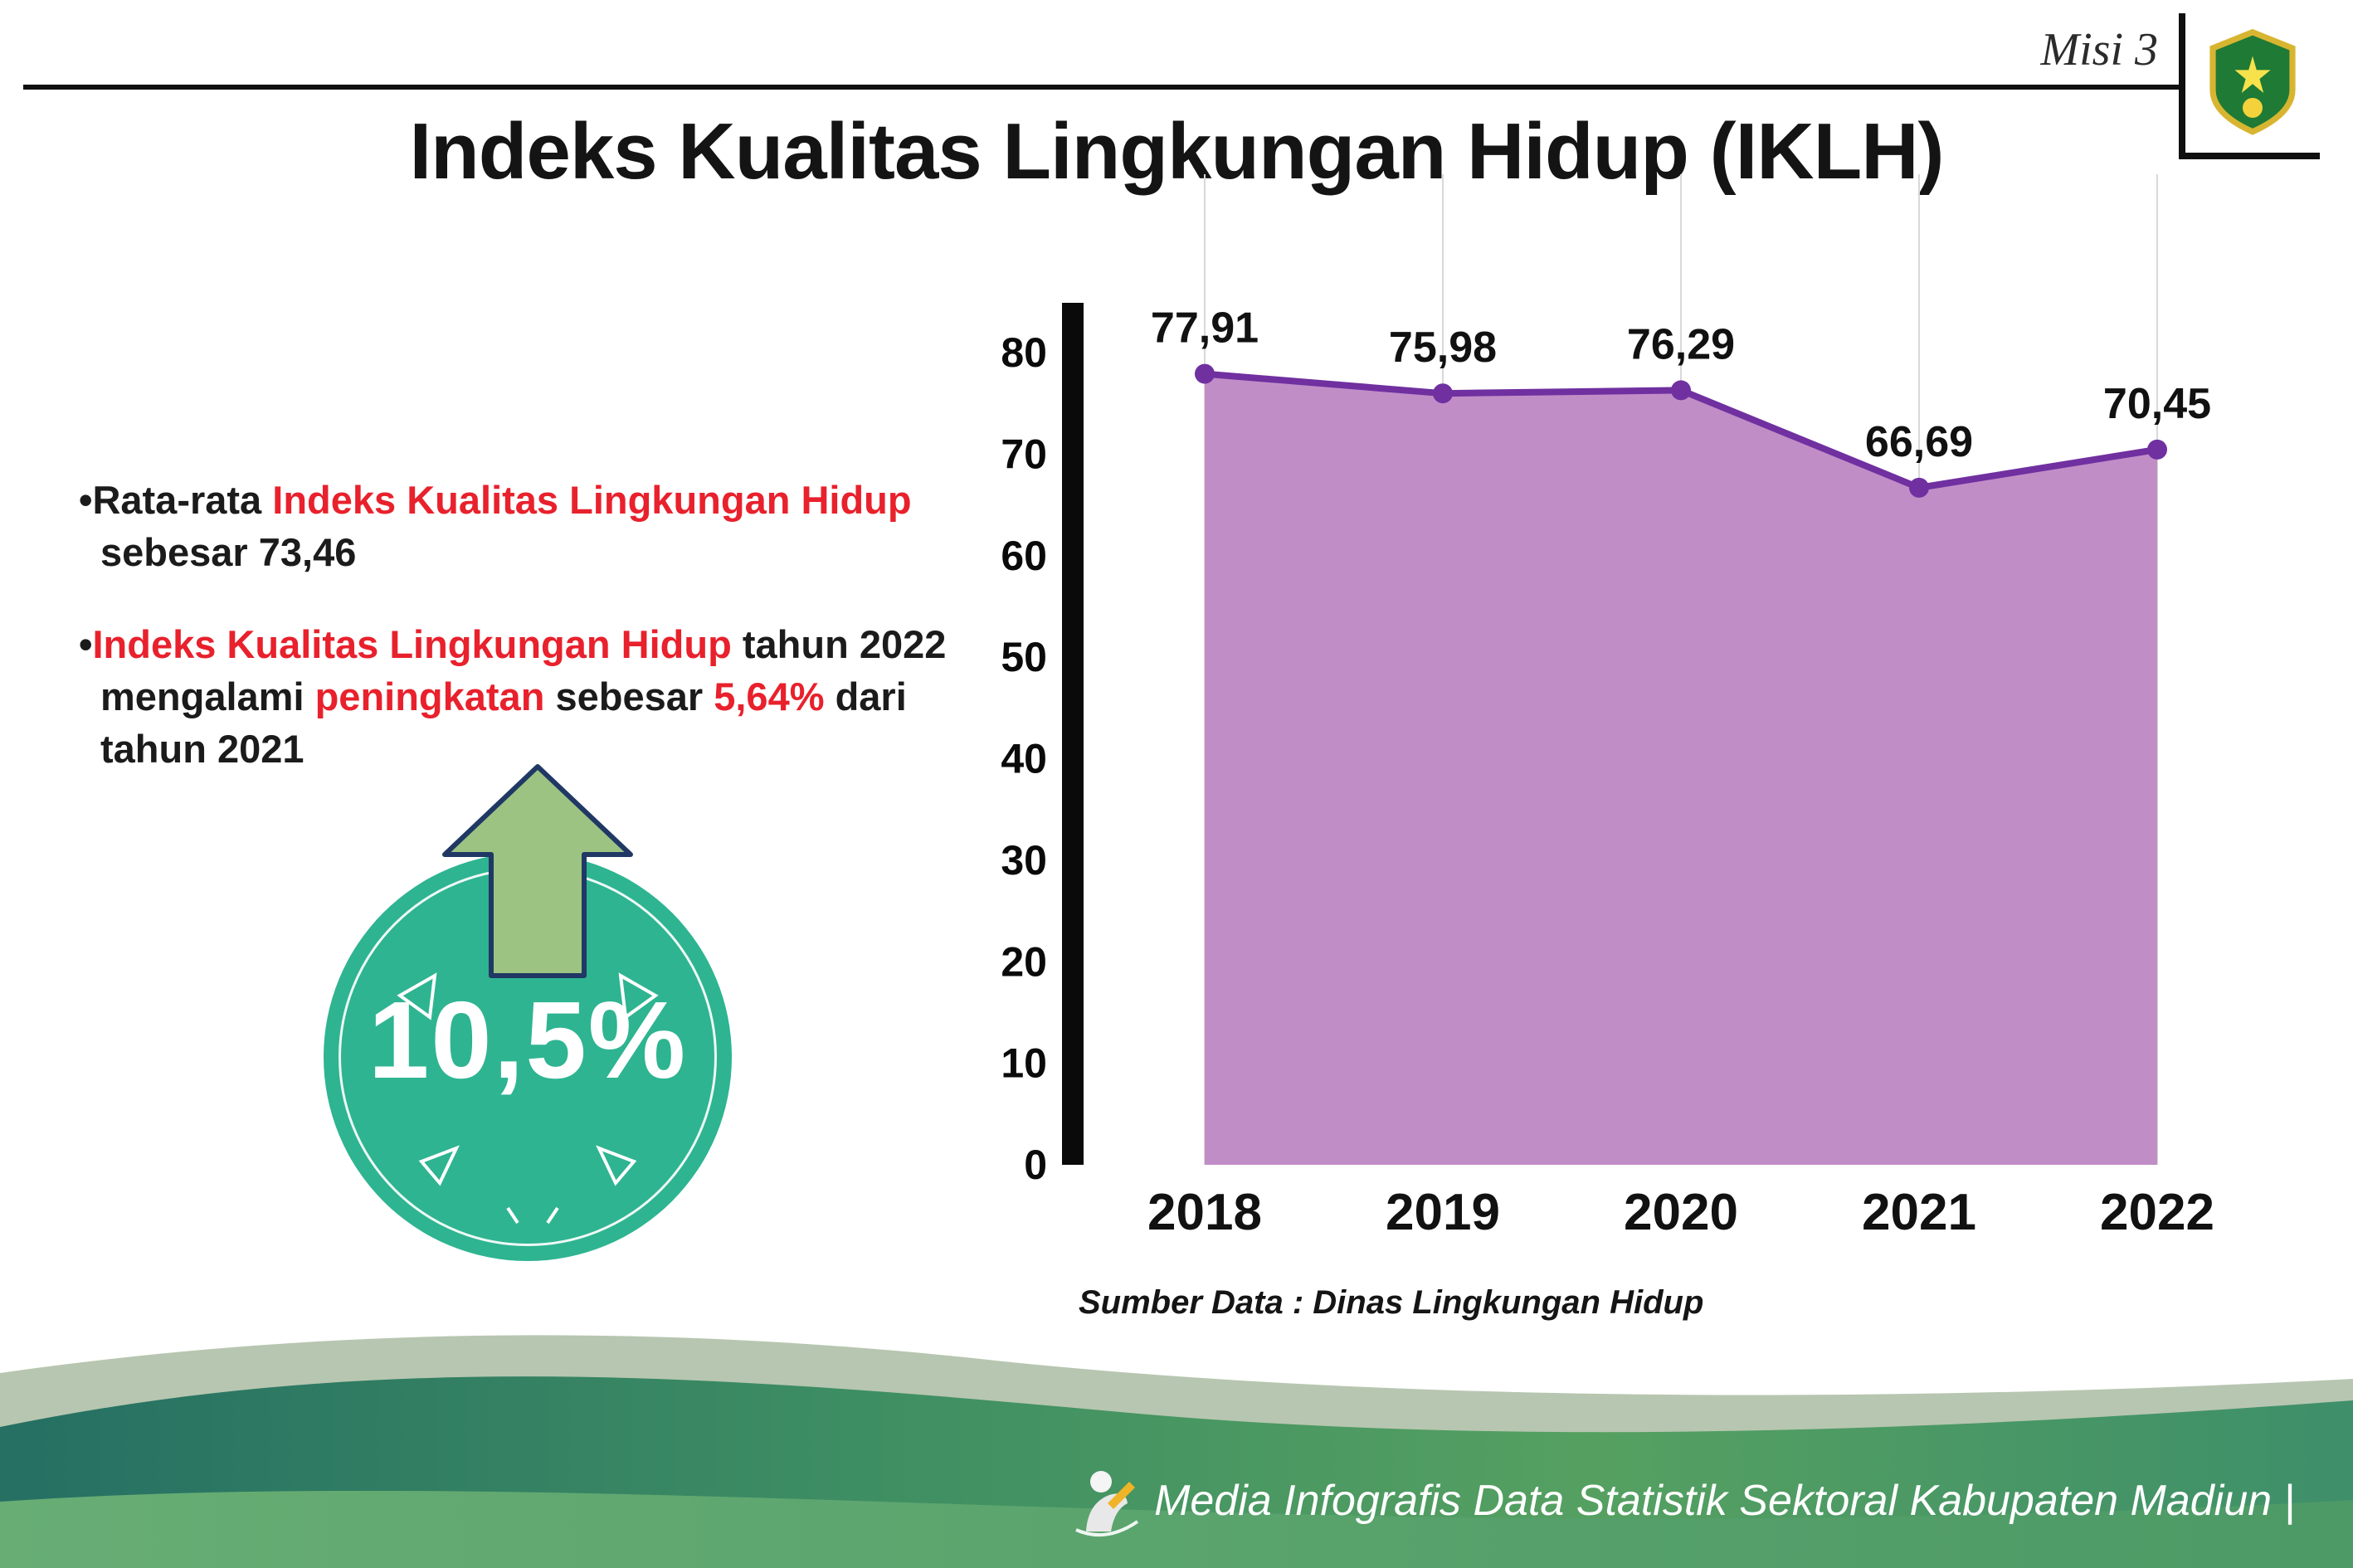 This screenshot has width=2353, height=1568. What do you see at coordinates (1176, 151) in the screenshot?
I see `page-title: Indeks Kualitas Lingkungan Hidup (IKLH)` at bounding box center [1176, 151].